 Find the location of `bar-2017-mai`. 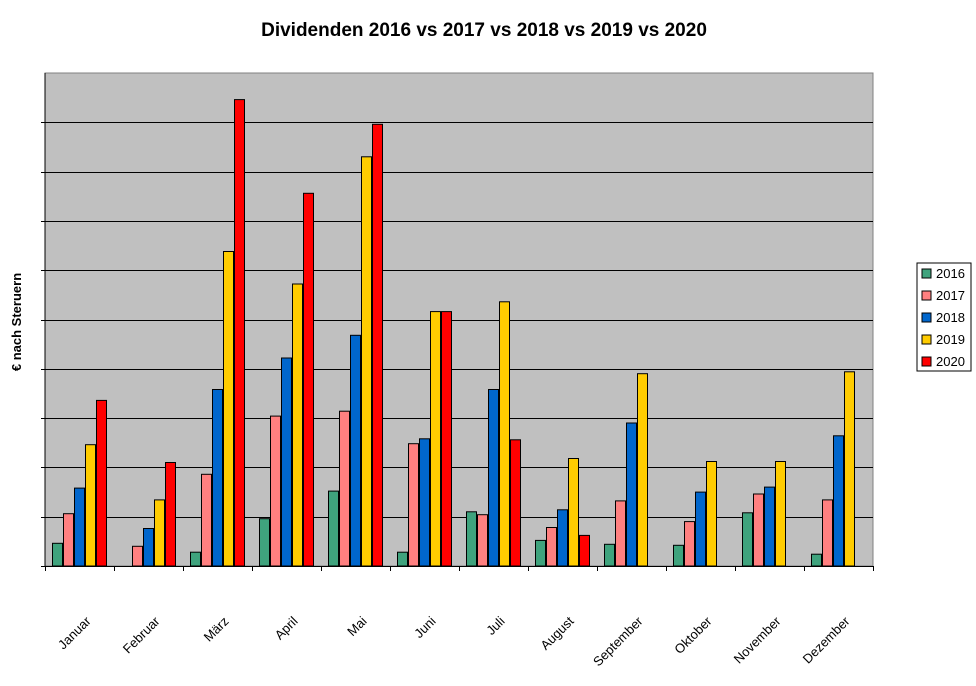

bar-2017-mai is located at coordinates (344, 488).